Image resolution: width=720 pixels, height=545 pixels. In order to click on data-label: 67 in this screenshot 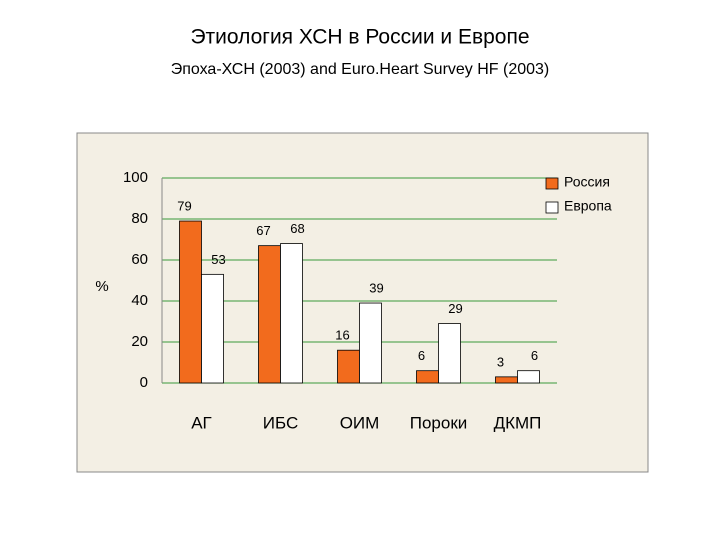, I will do `click(263, 230)`.